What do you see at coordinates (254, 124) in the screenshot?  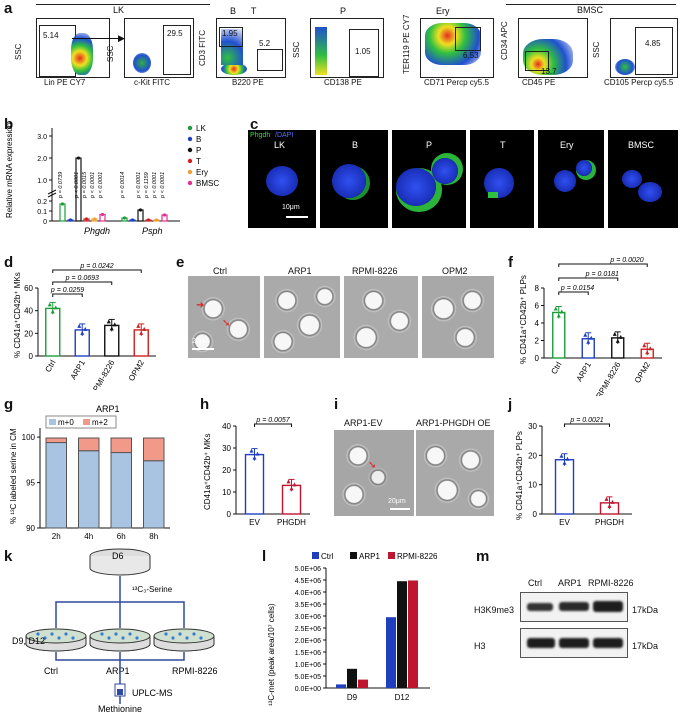 I see `panel-letter-c: c` at bounding box center [254, 124].